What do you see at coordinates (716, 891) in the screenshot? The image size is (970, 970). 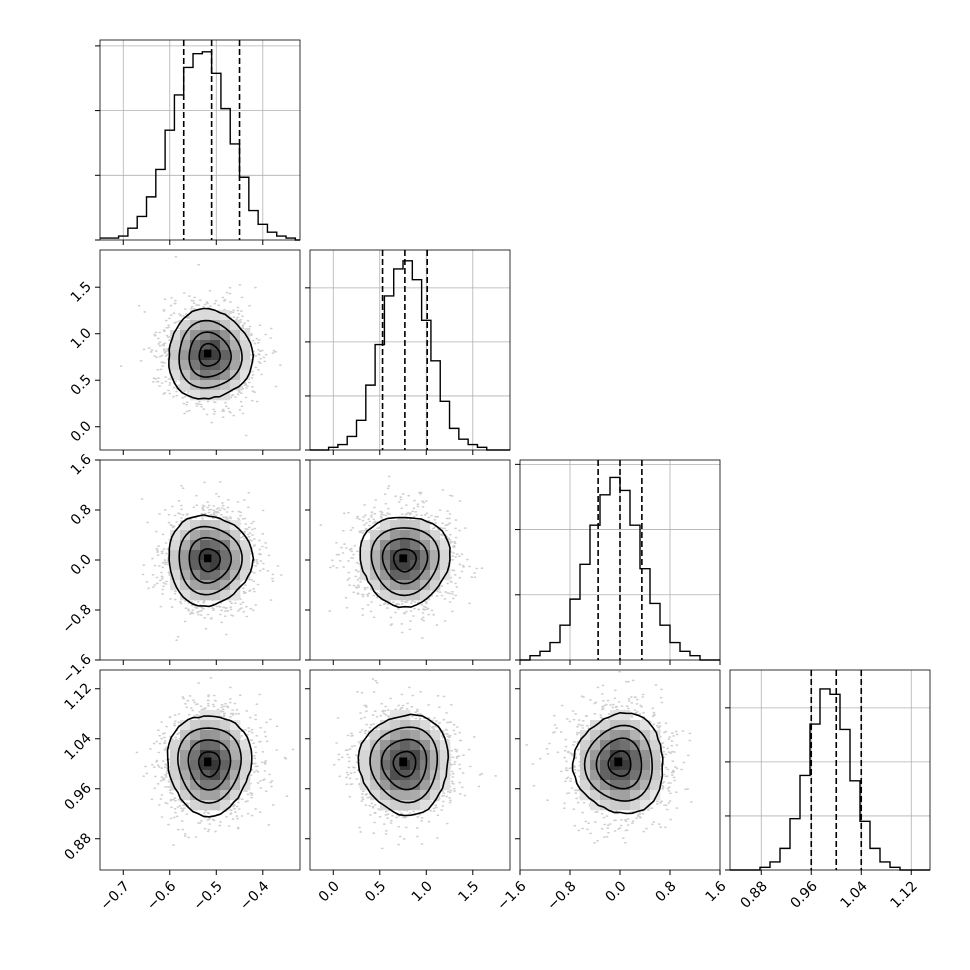 I see `x-tick-label: 1.6` at bounding box center [716, 891].